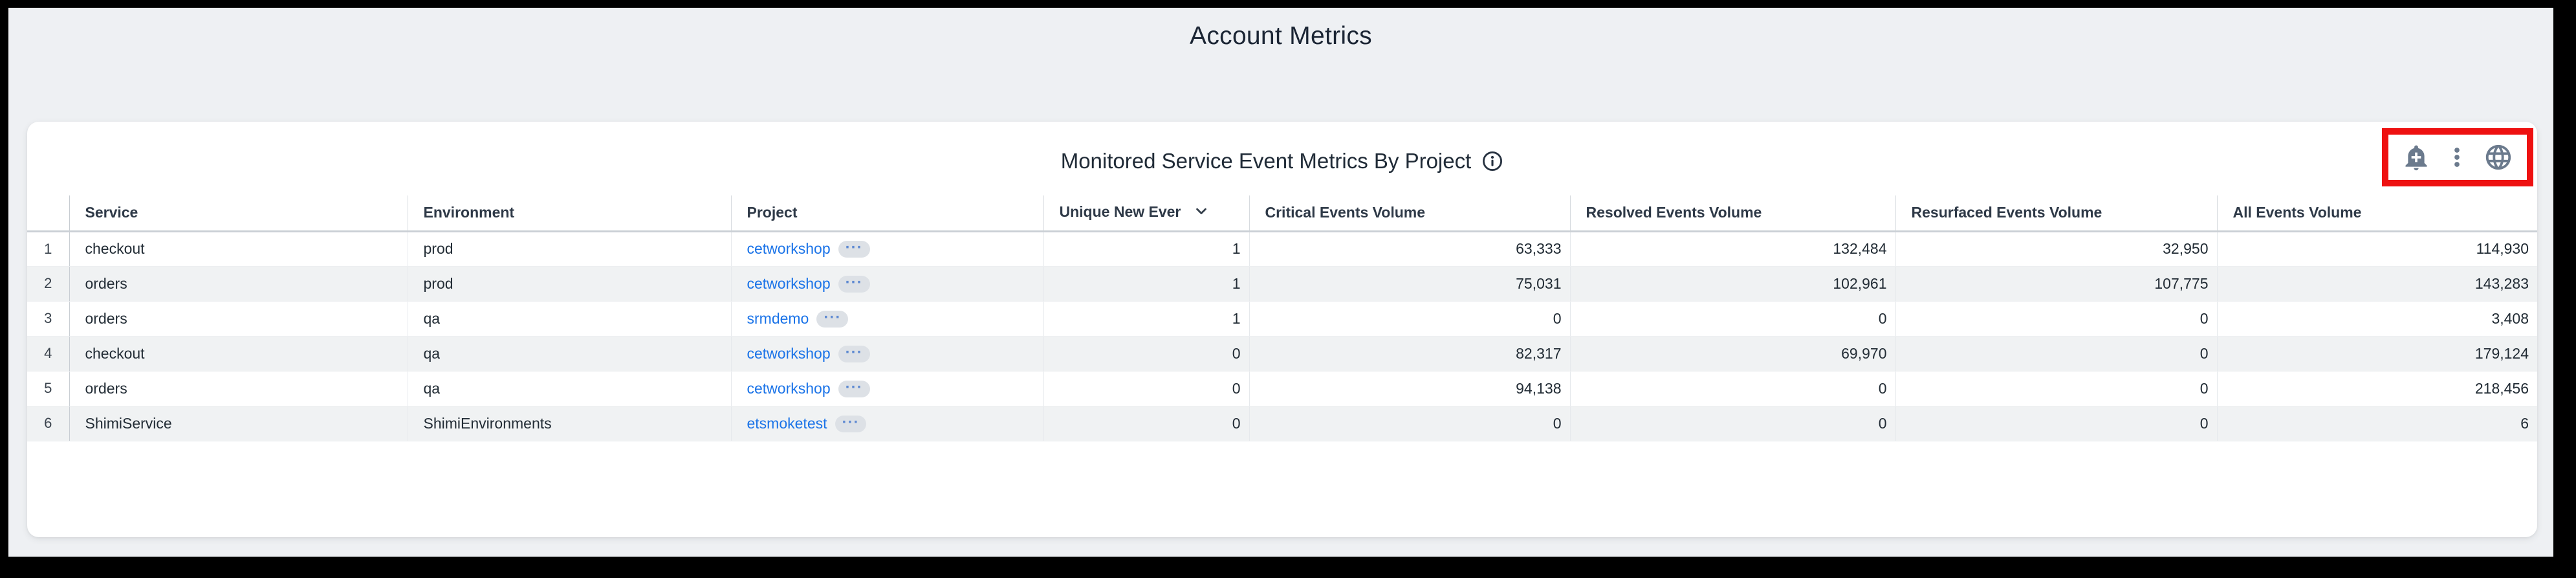 The image size is (2576, 578). What do you see at coordinates (2056, 249) in the screenshot?
I see `cell-resurfaced-events-volume: 32,950` at bounding box center [2056, 249].